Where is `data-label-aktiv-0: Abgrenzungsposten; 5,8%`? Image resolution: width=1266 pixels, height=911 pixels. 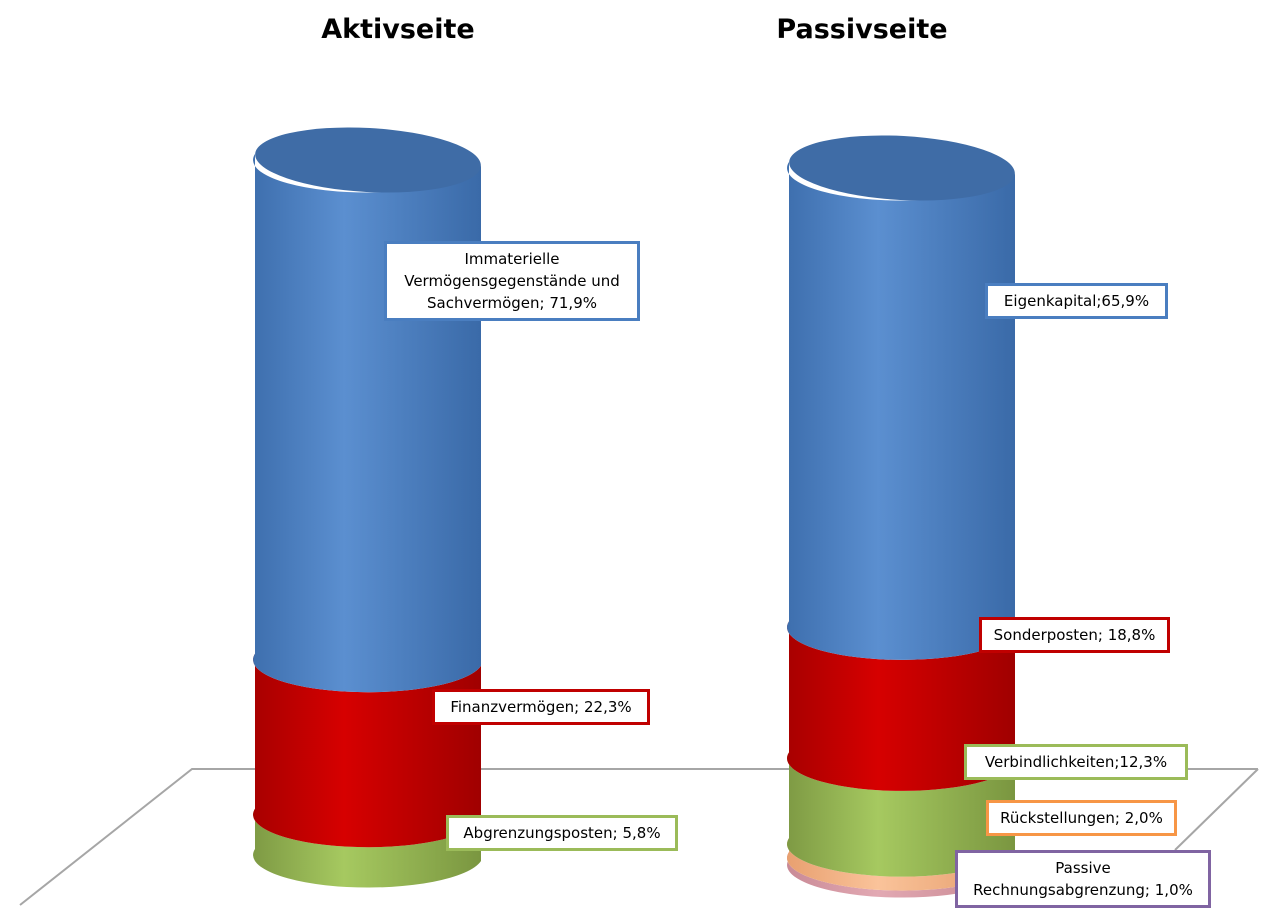
data-label-aktiv-0: Abgrenzungsposten; 5,8% is located at coordinates (562, 833).